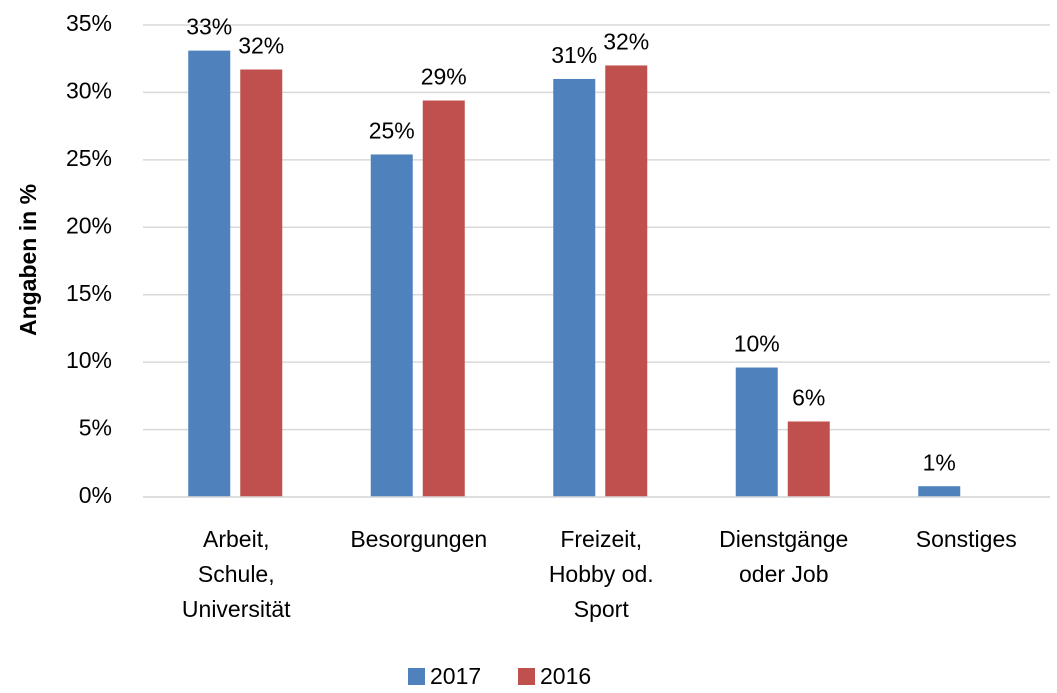  I want to click on y-tick-label: 15%, so click(89, 293).